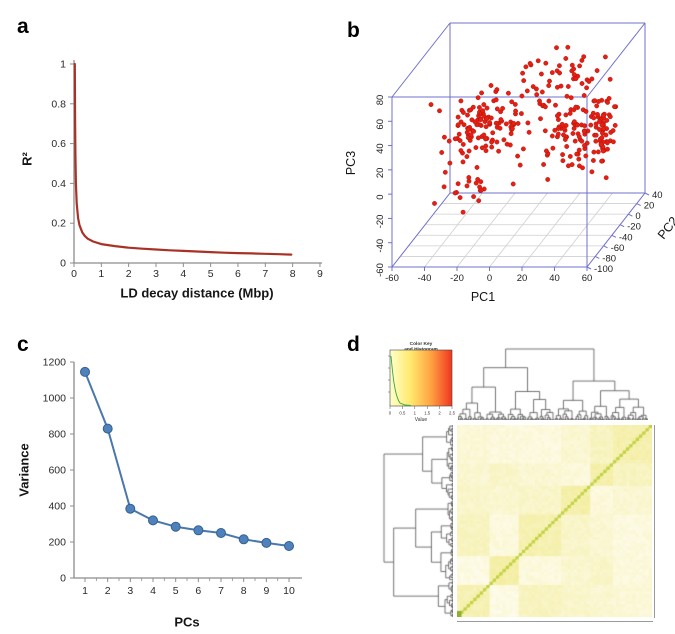 The width and height of the screenshot is (675, 634). I want to click on panel-b-letter: b, so click(353, 30).